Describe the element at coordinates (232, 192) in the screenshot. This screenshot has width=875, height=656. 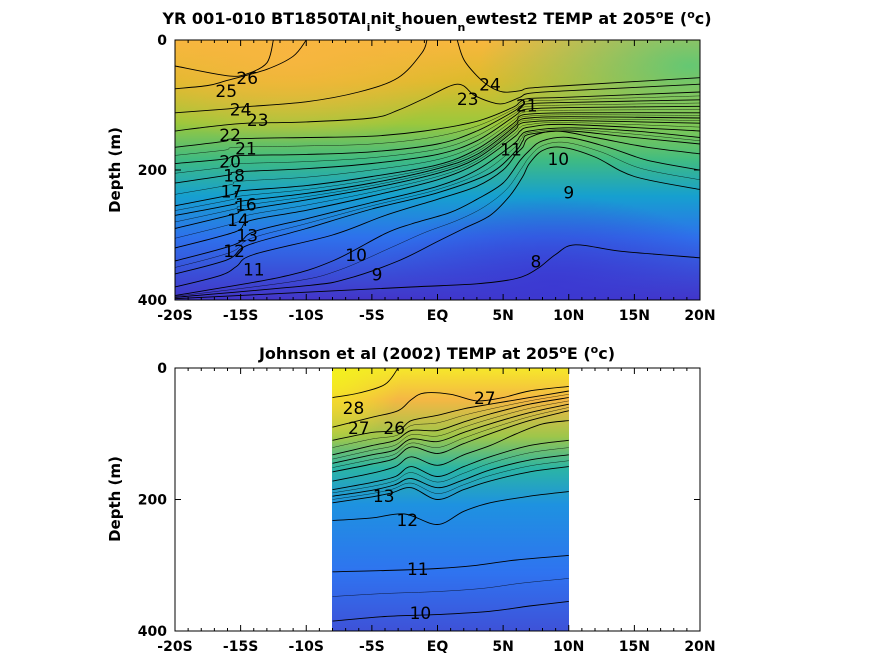
I see `contour-label: 17` at that location.